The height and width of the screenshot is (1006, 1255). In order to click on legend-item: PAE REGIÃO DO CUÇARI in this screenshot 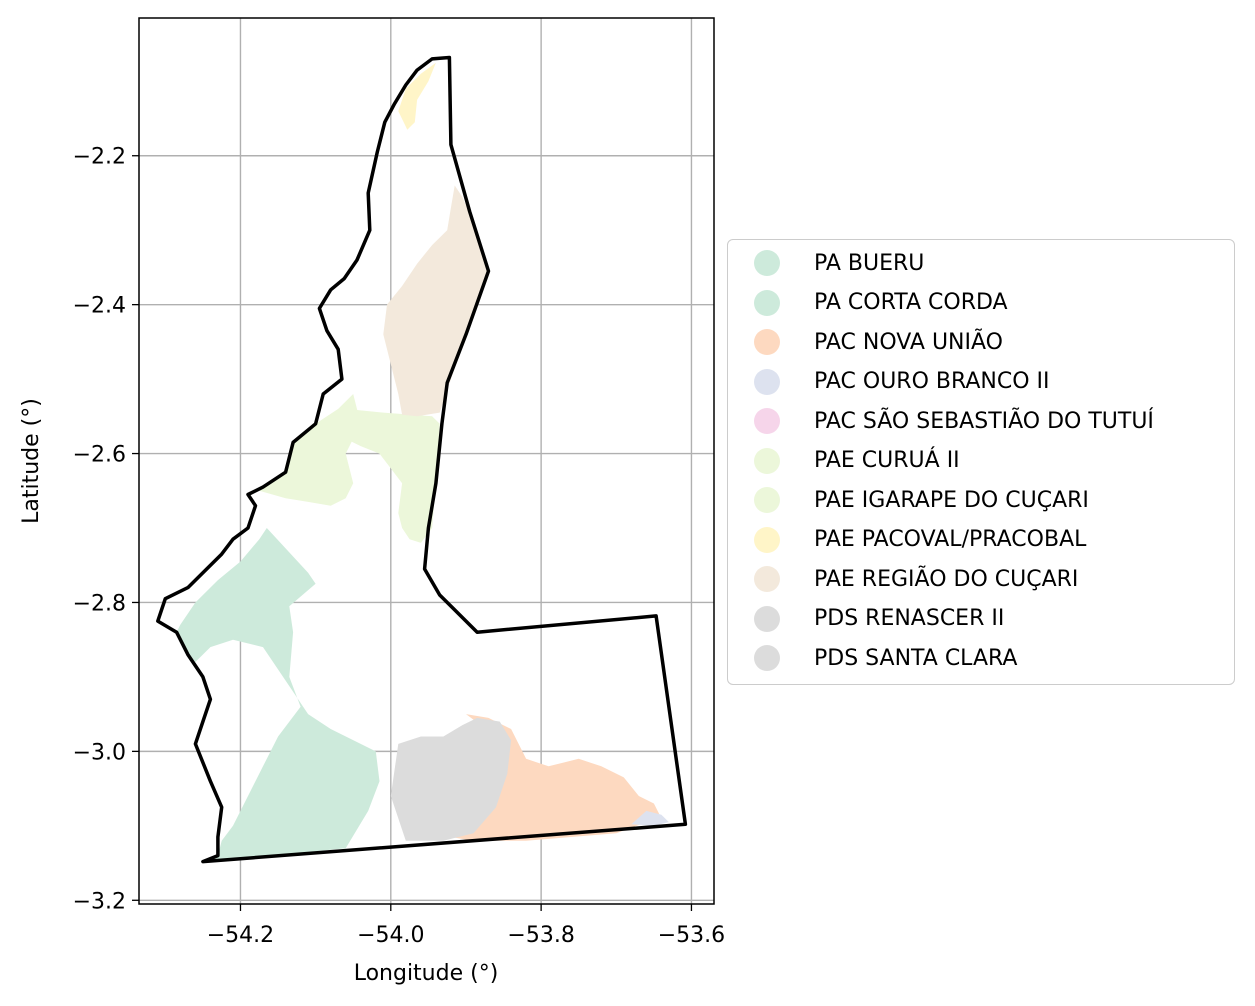, I will do `click(903, 579)`.